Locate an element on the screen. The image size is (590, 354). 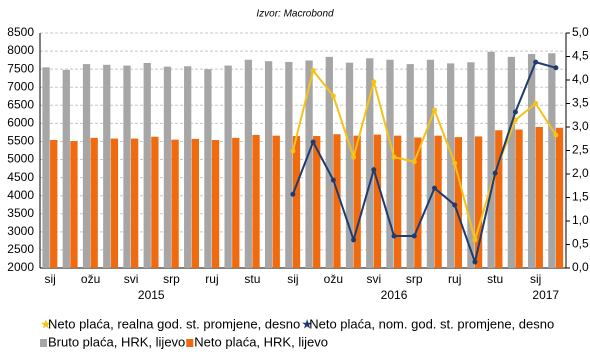
y-tick-label: 4000 is located at coordinates (20, 195).